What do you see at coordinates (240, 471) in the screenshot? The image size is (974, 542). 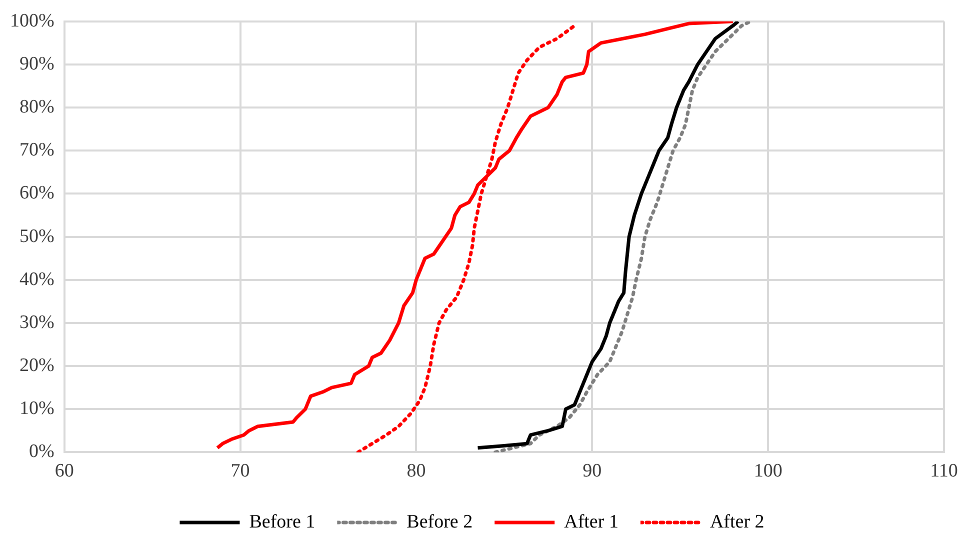 I see `x-tick-label: 70` at bounding box center [240, 471].